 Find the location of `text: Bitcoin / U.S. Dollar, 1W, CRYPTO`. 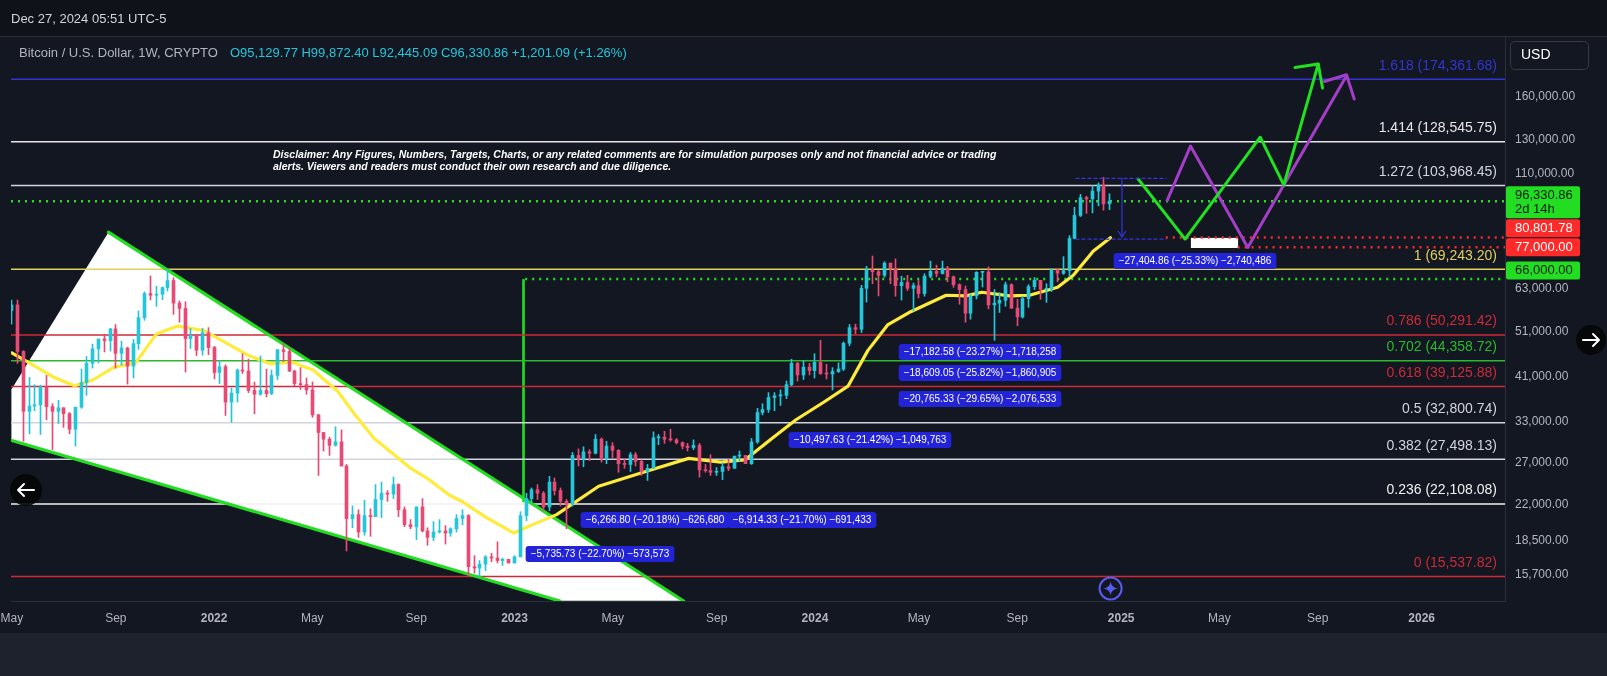

text: Bitcoin / U.S. Dollar, 1W, CRYPTO is located at coordinates (118, 52).